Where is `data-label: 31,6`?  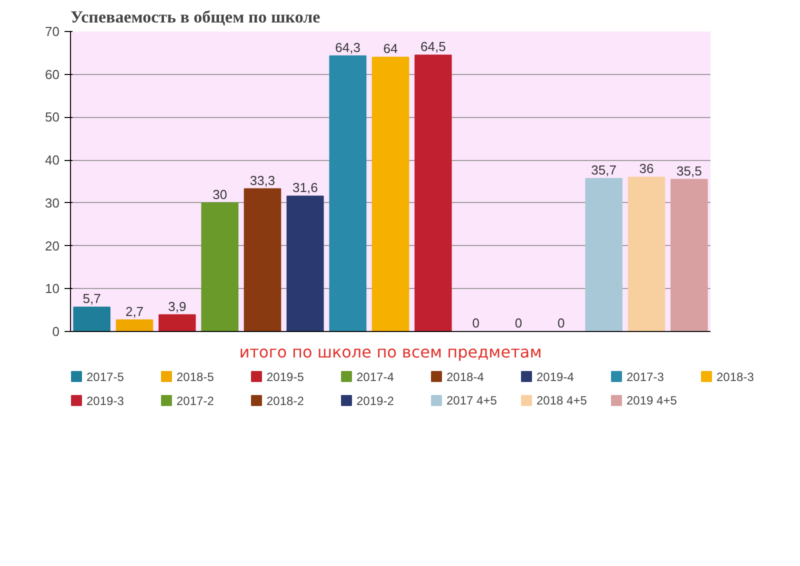 data-label: 31,6 is located at coordinates (305, 188).